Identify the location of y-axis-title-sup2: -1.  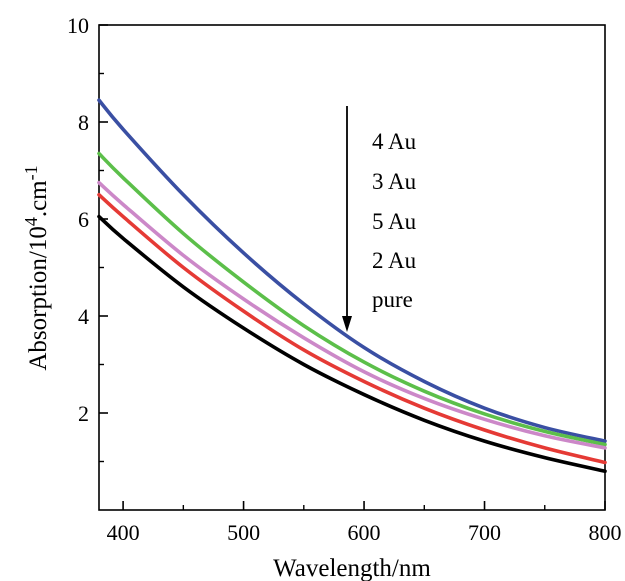
(31, 172).